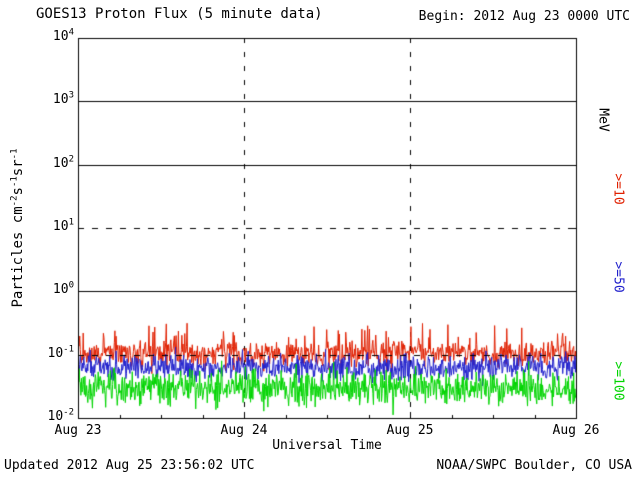 The height and width of the screenshot is (480, 640). Describe the element at coordinates (576, 430) in the screenshot. I see `x-tick-label: Aug 26` at that location.